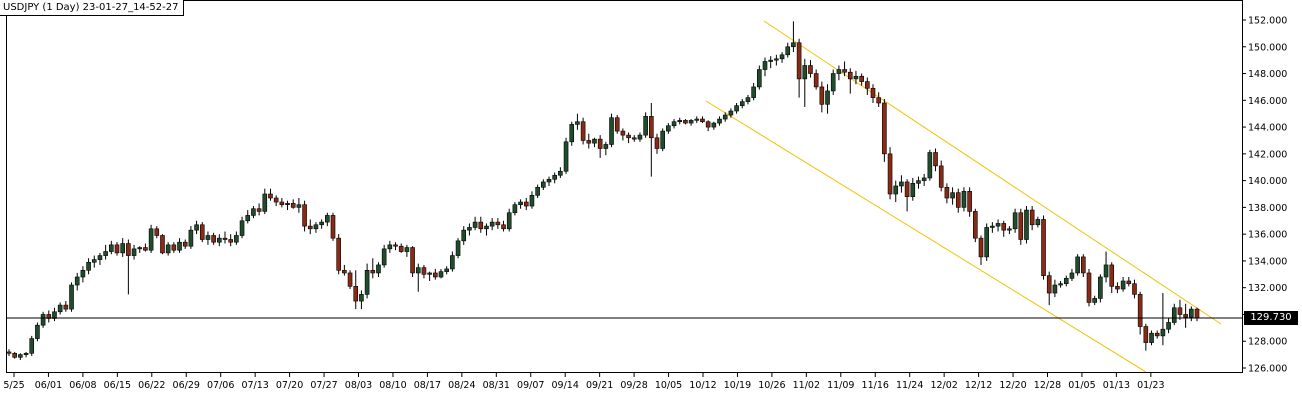 The width and height of the screenshot is (1302, 411). I want to click on x-tick-label: 10/19, so click(737, 385).